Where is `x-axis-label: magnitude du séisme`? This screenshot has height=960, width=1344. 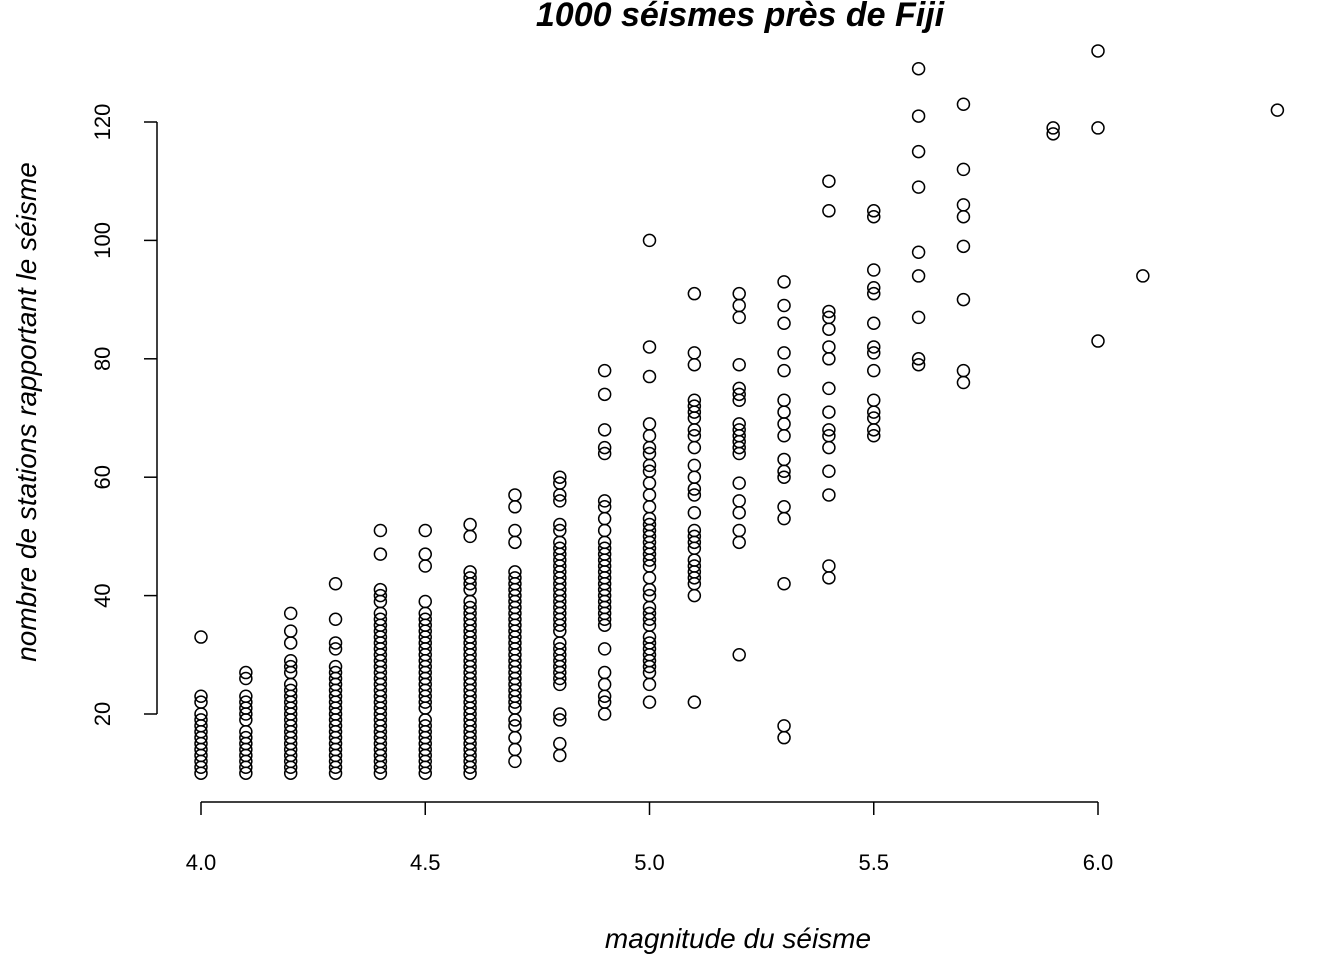
x-axis-label: magnitude du séisme is located at coordinates (738, 938).